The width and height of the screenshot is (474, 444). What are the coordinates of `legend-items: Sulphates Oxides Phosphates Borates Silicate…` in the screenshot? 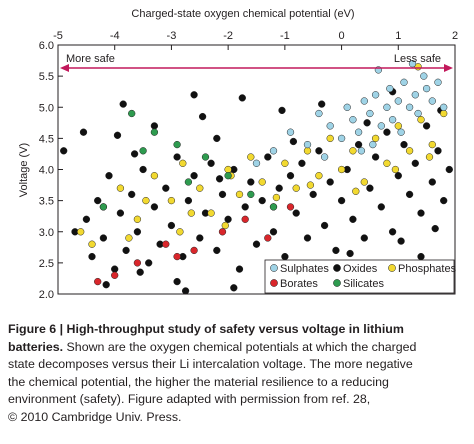 It's located at (363, 276).